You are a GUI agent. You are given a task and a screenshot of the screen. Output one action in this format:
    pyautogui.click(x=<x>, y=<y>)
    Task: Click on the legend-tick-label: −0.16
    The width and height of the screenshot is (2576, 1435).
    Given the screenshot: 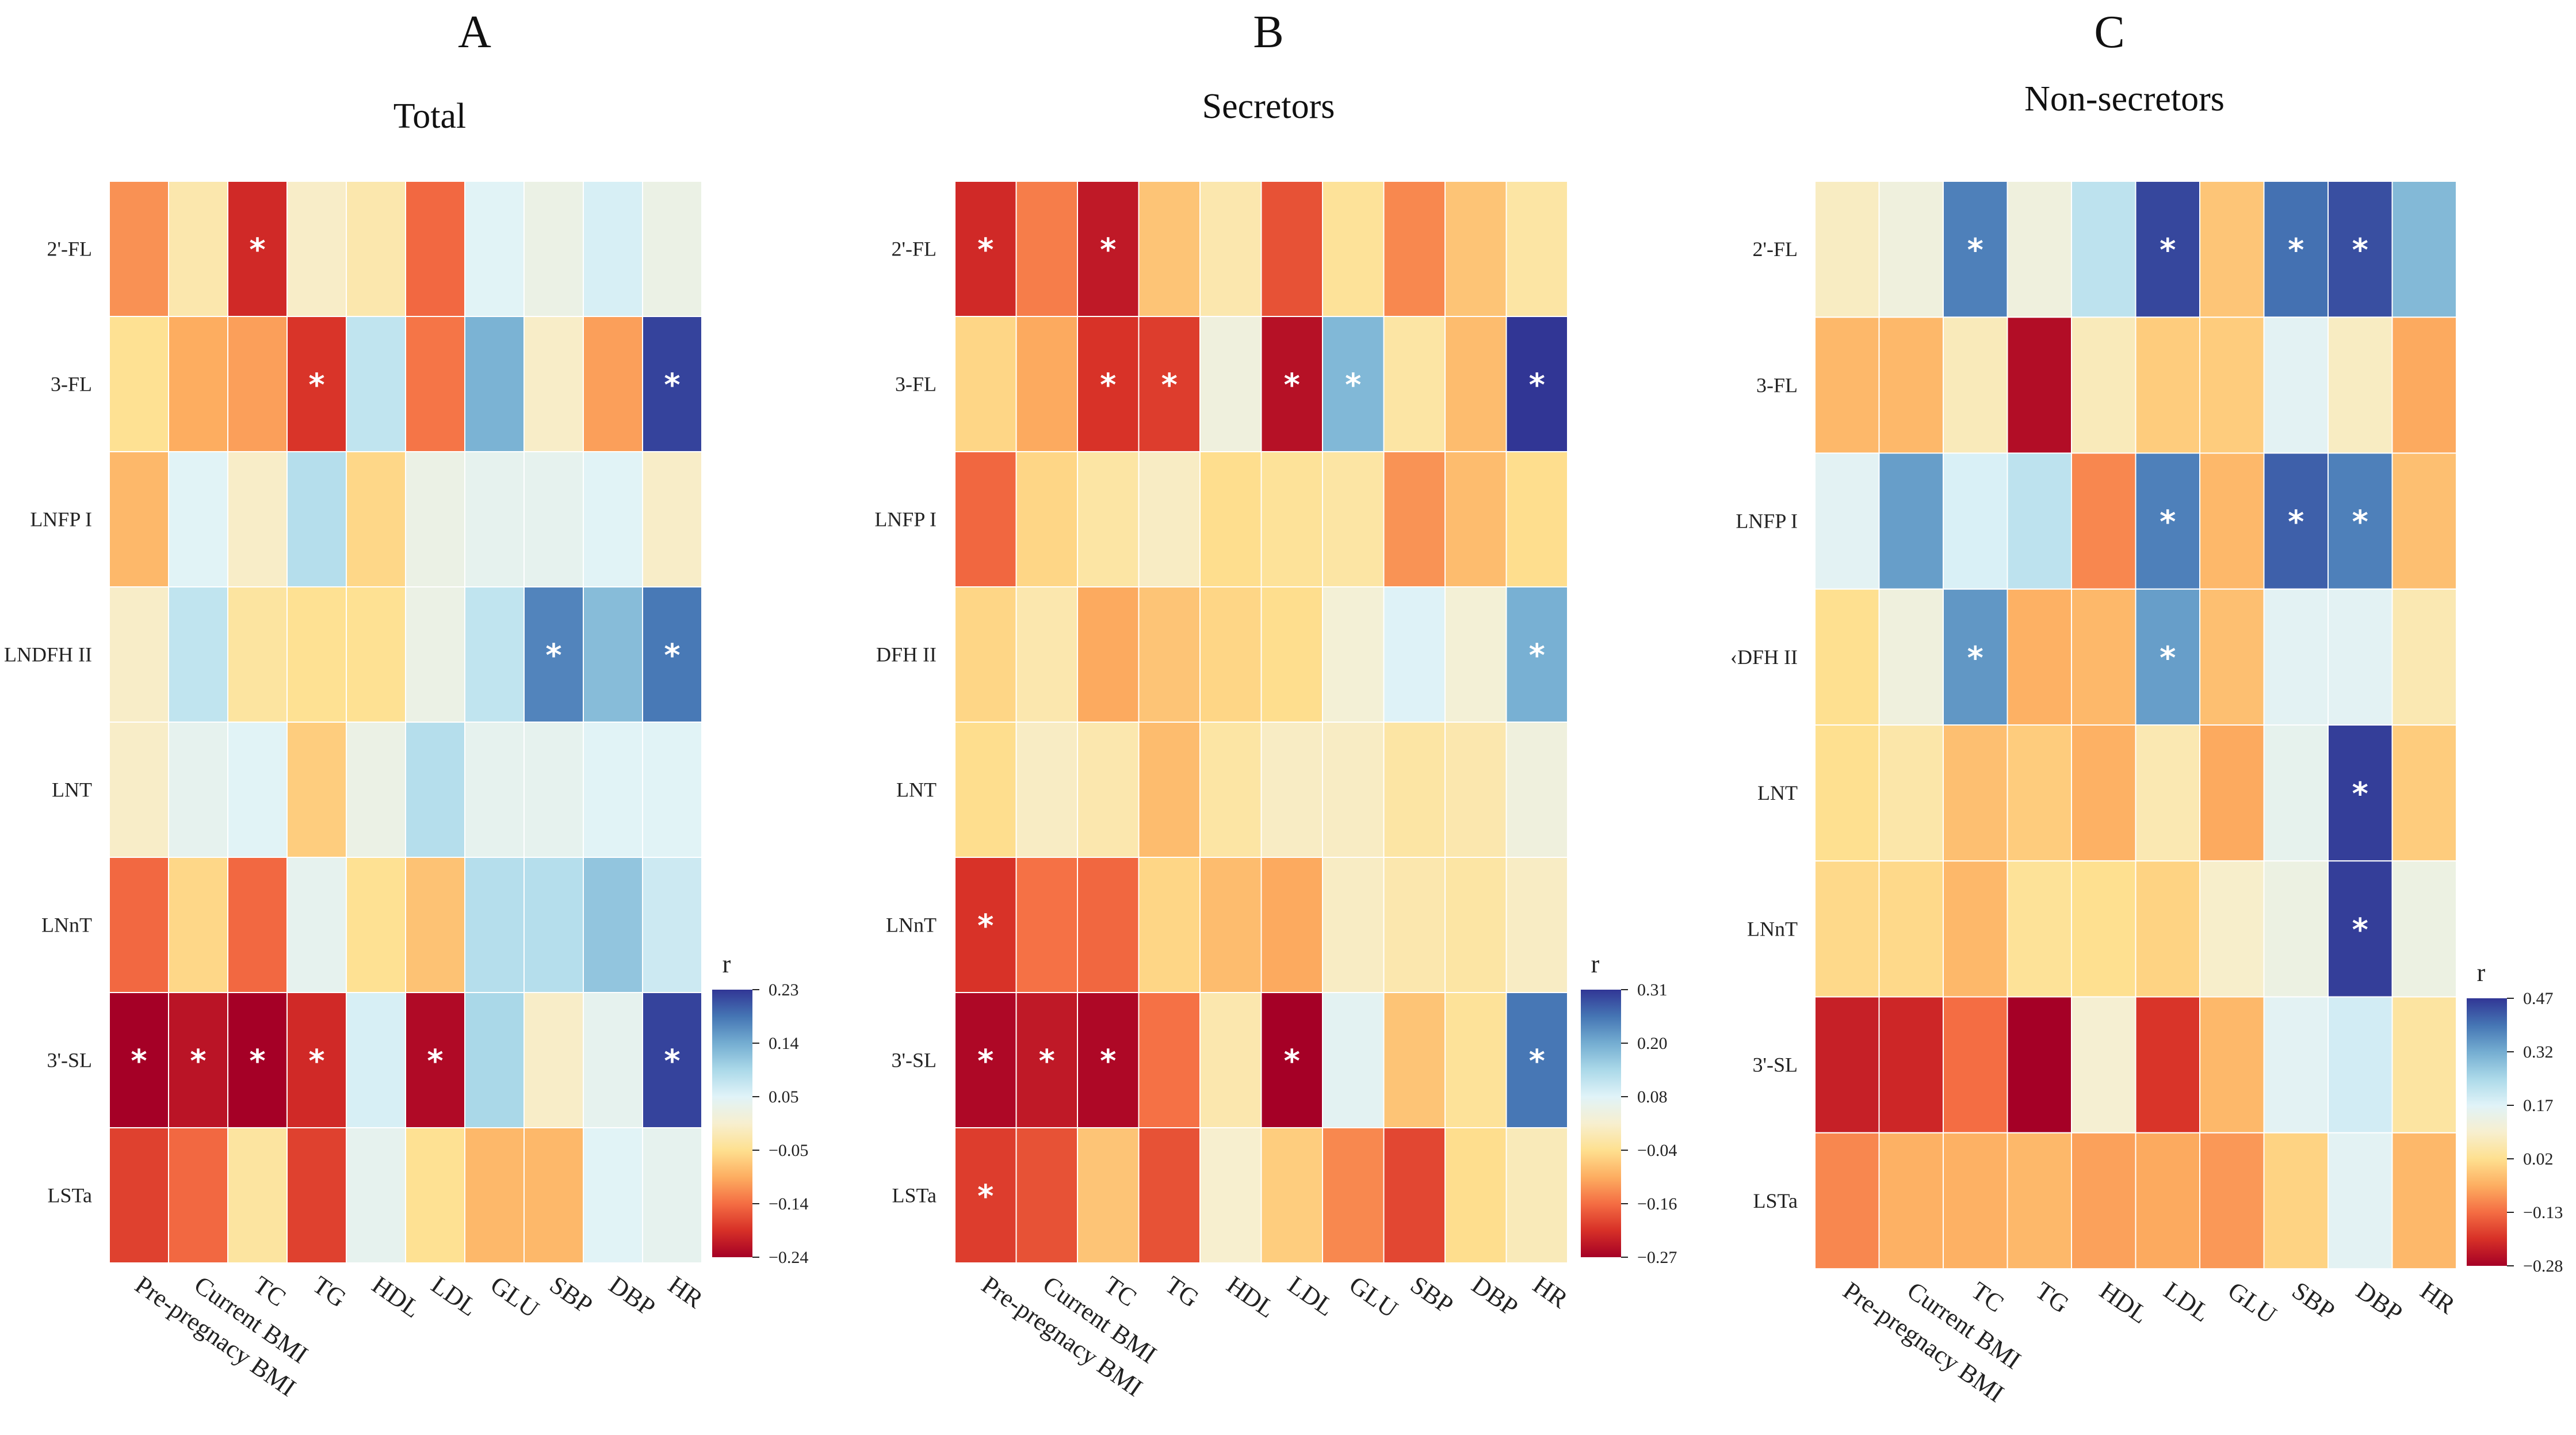 What is the action you would take?
    pyautogui.click(x=1657, y=1203)
    